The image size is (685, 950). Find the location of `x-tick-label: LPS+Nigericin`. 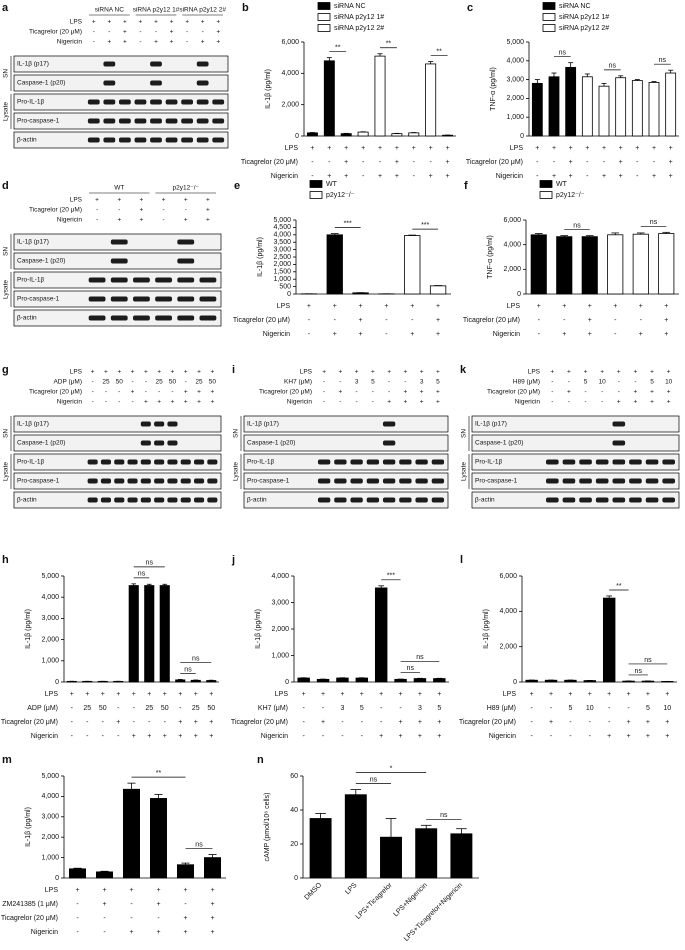

x-tick-label: LPS+Nigericin is located at coordinates (410, 900).